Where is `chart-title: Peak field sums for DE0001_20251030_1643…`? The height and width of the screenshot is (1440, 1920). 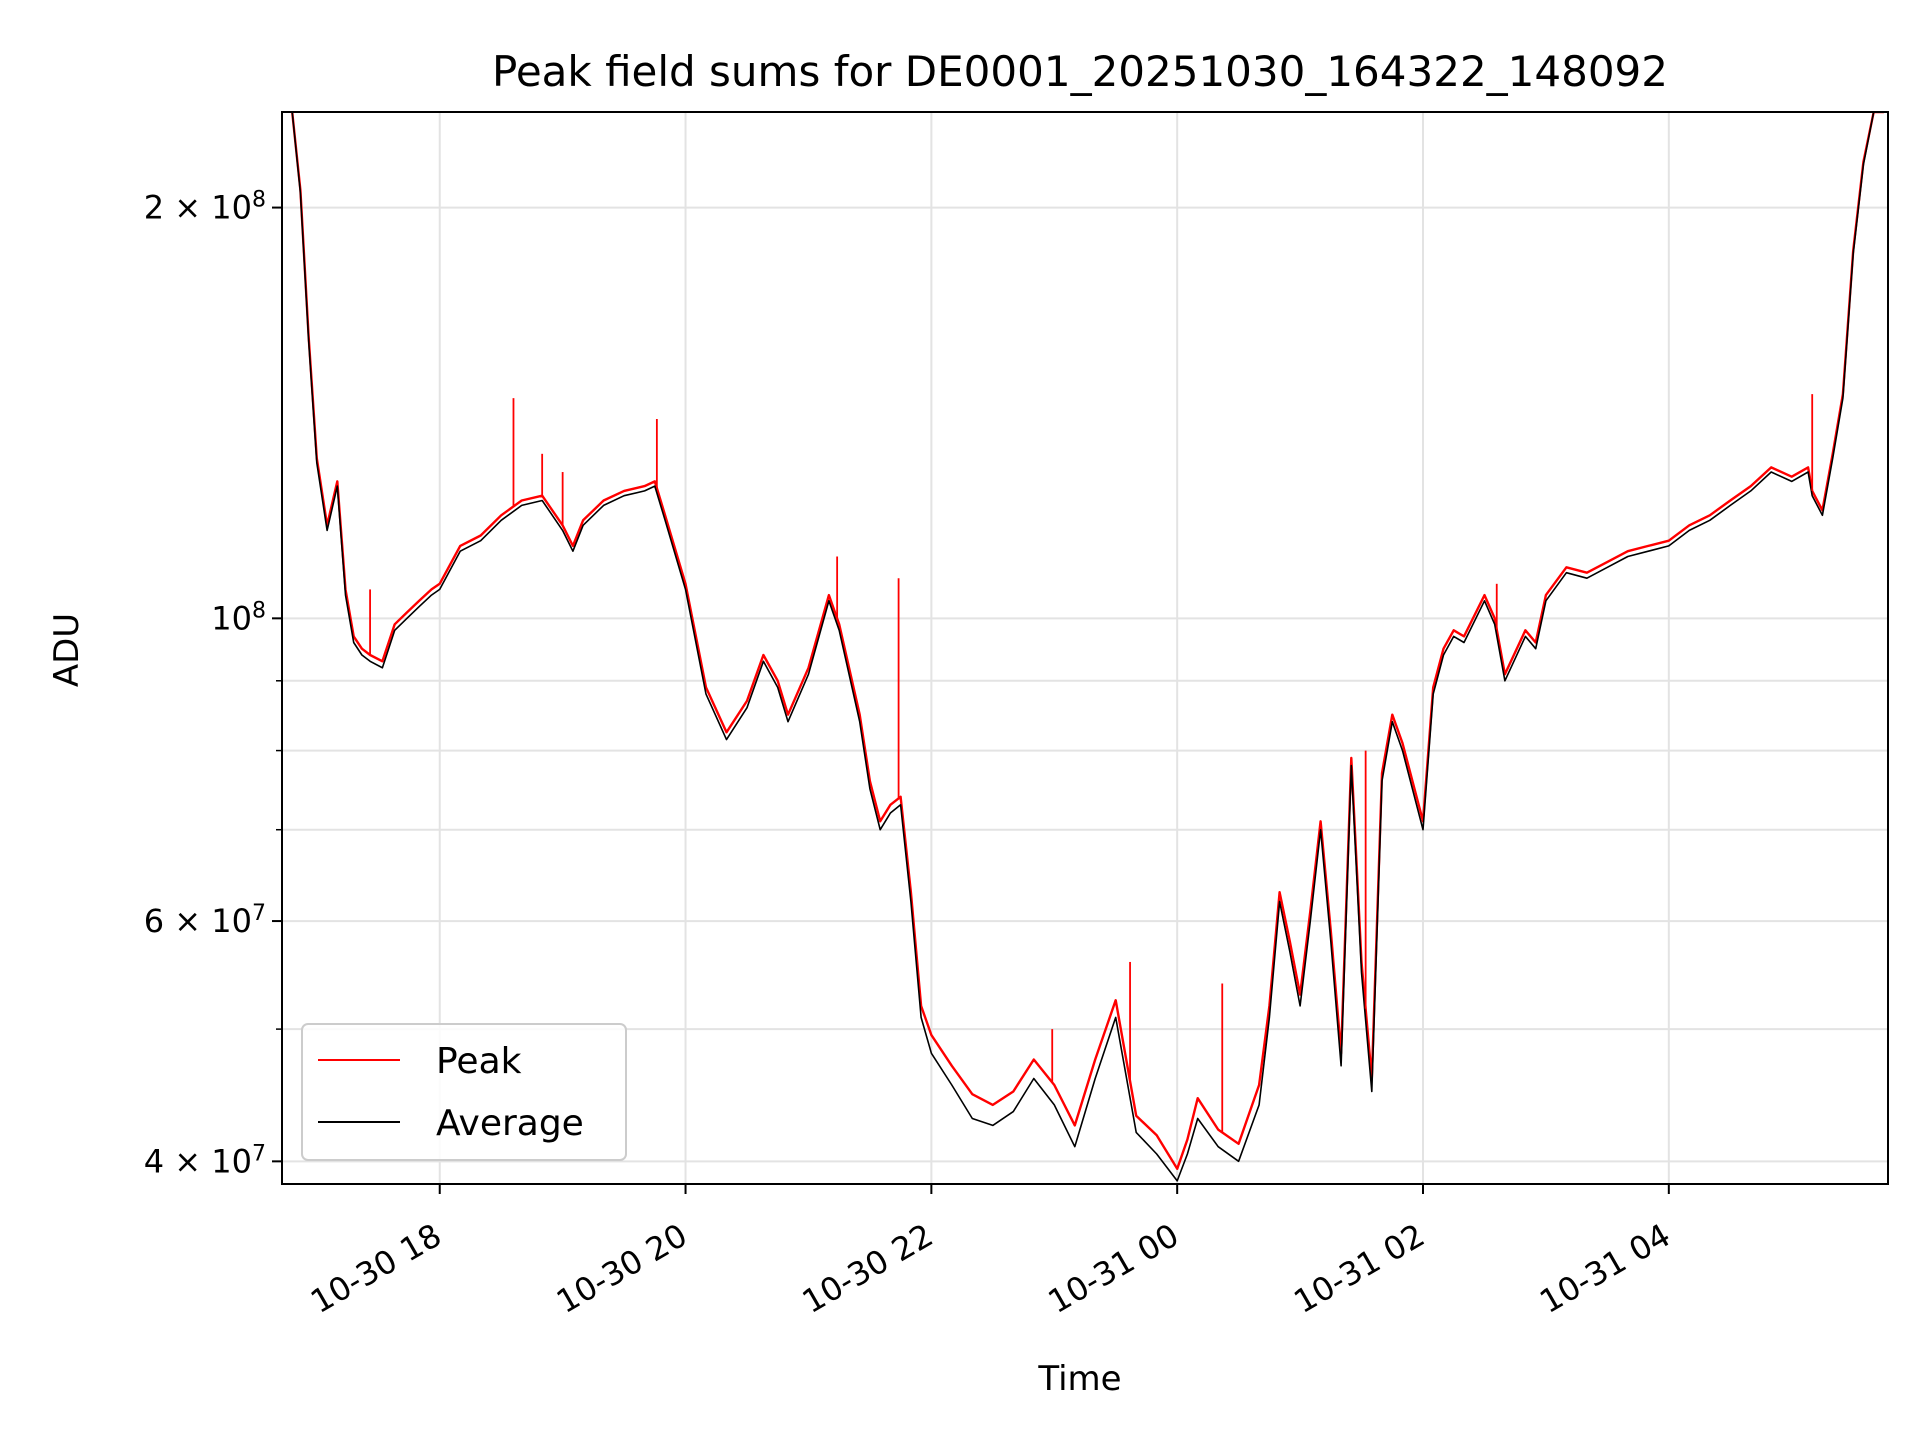
chart-title: Peak field sums for DE0001_20251030_1643… is located at coordinates (1080, 71).